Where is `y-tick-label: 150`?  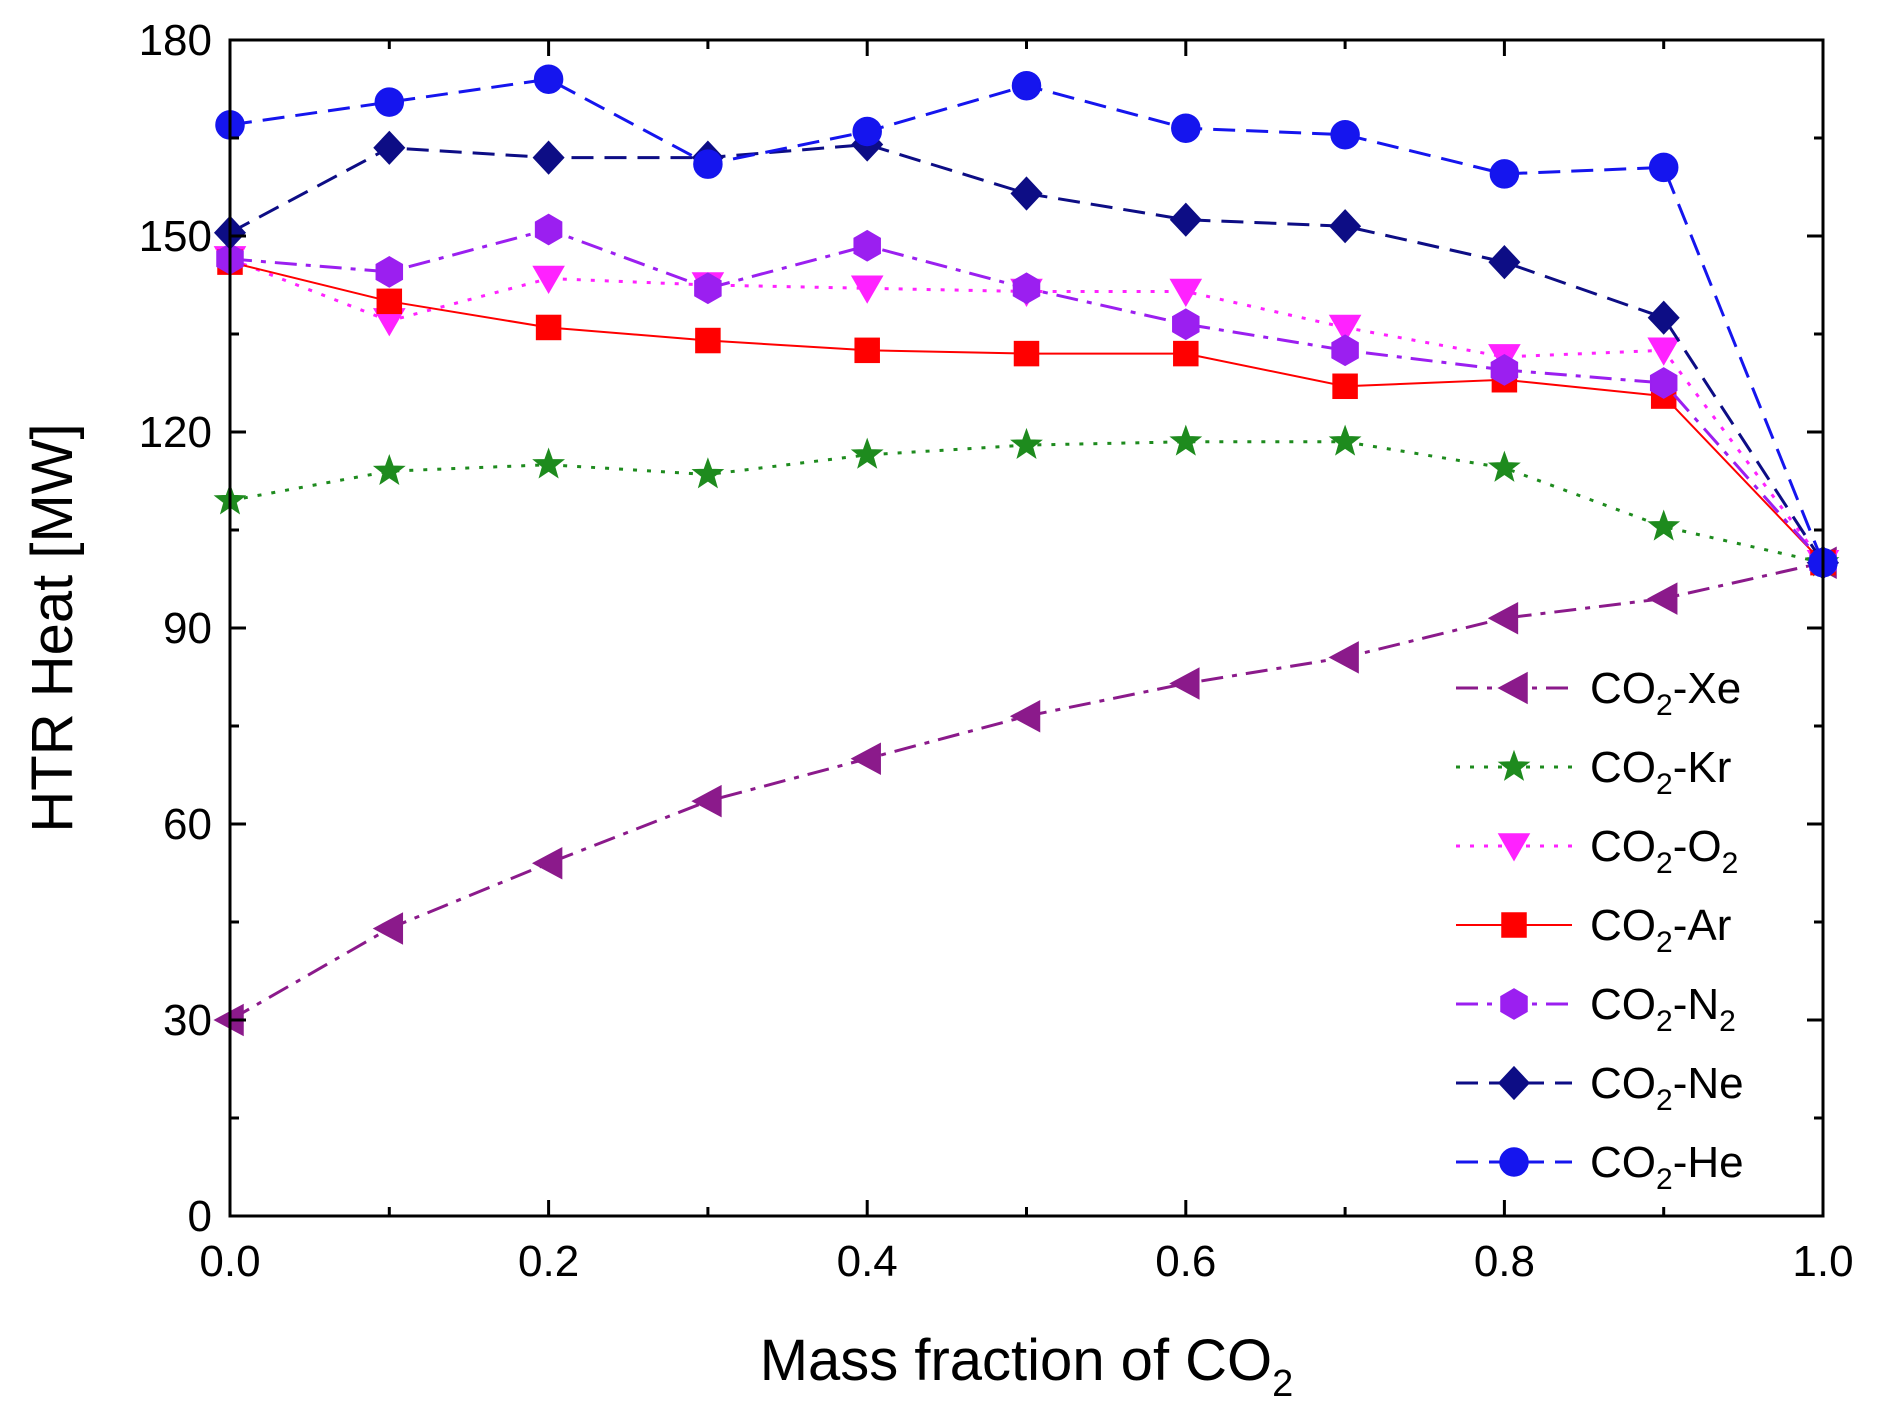 y-tick-label: 150 is located at coordinates (175, 236).